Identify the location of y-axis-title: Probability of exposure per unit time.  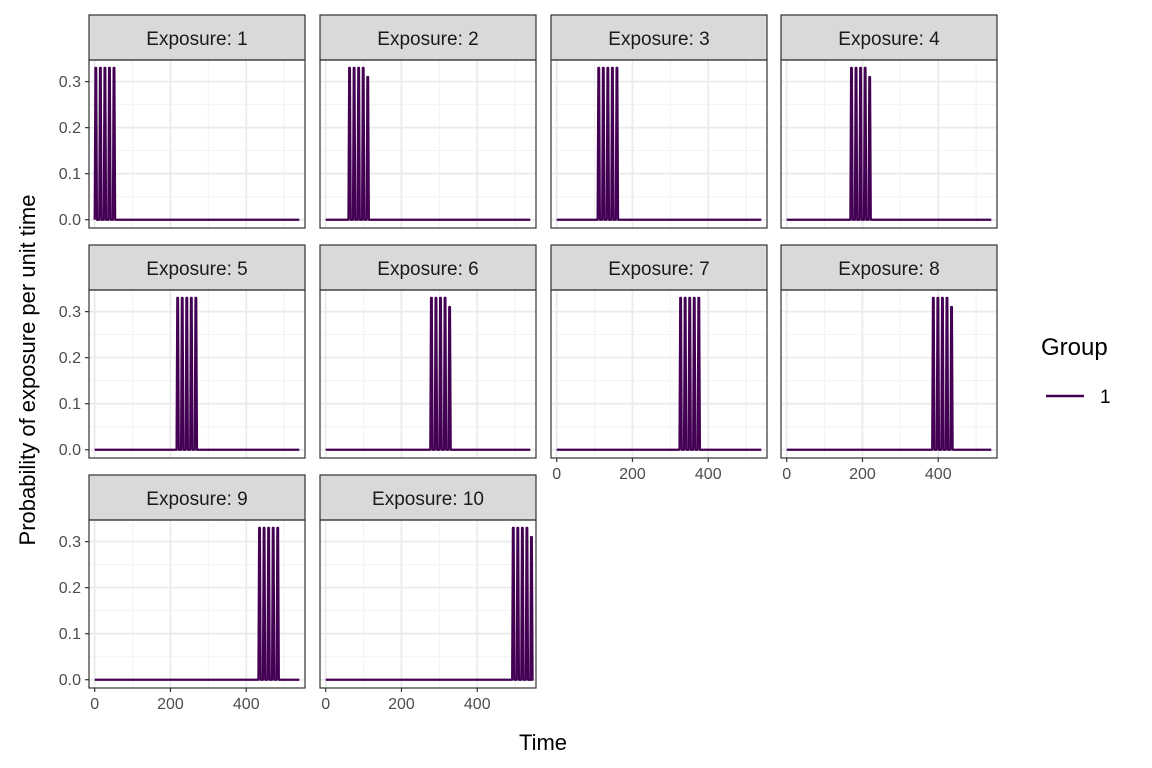
(27, 370).